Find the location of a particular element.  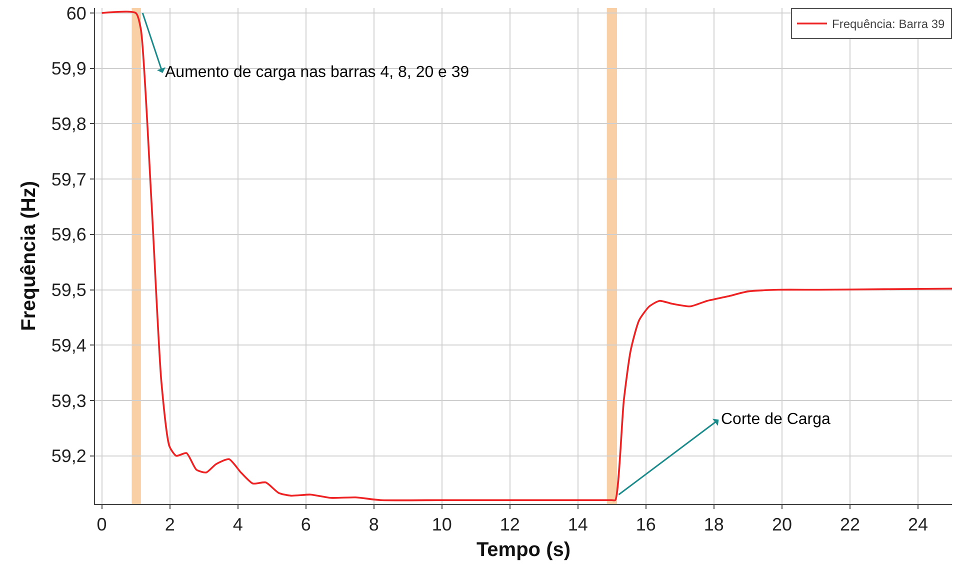

y-tick-label: 59,6 is located at coordinates (68, 234).